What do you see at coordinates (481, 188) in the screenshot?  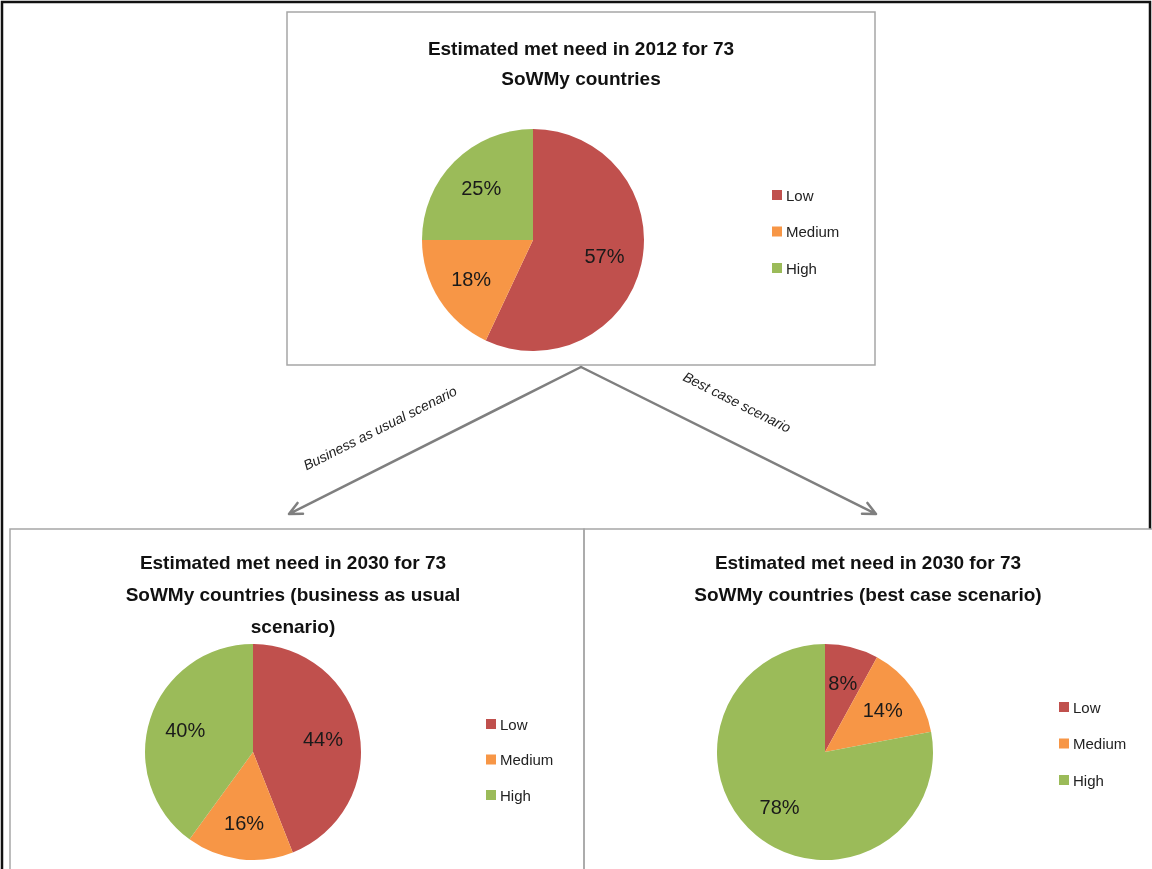 I see `data-label: 25%` at bounding box center [481, 188].